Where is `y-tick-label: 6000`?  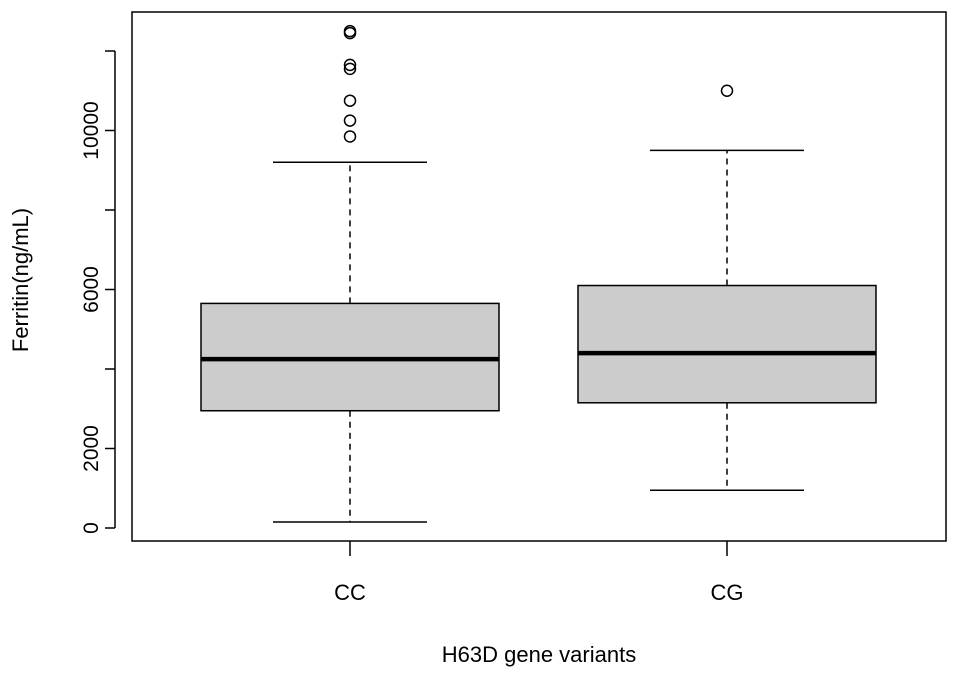 y-tick-label: 6000 is located at coordinates (91, 289).